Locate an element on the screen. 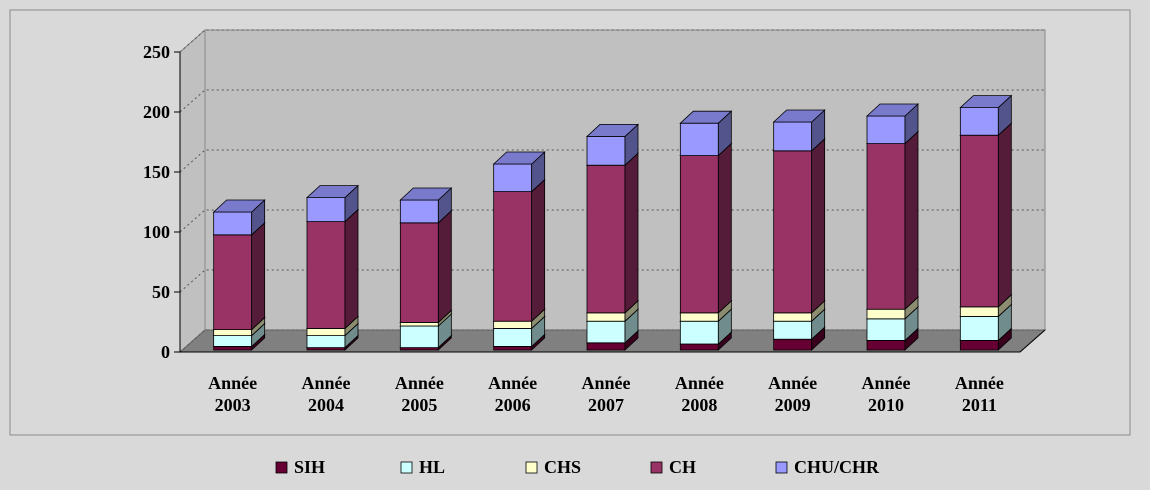 The height and width of the screenshot is (490, 1150). floor-edge is located at coordinates (1032, 341).